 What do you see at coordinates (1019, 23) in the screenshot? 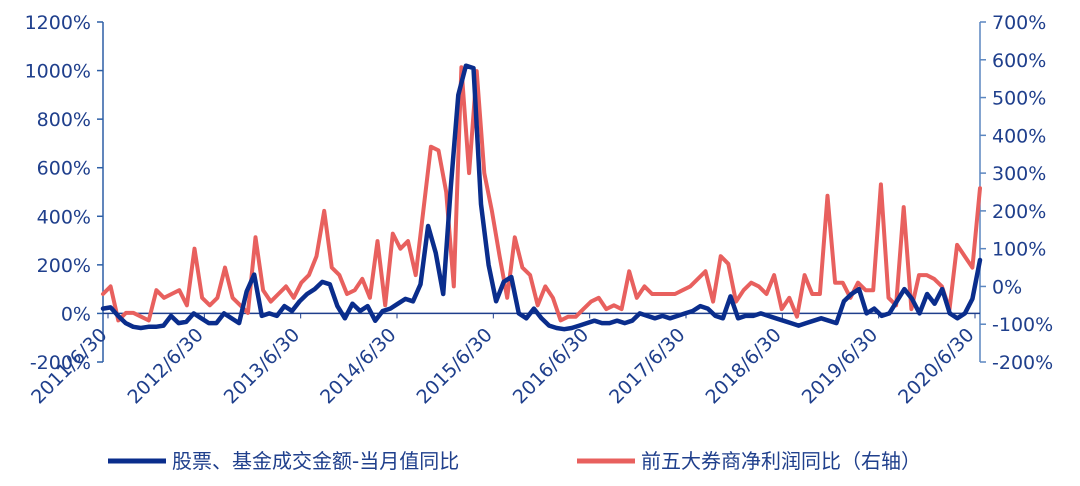
I see `right-tick-label: 700%` at bounding box center [1019, 23].